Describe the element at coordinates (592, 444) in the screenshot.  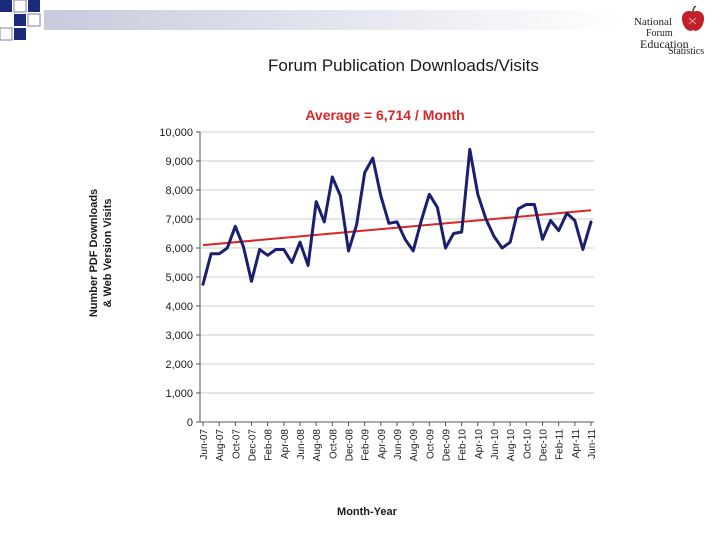
I see `x-tick-label: Jun-11` at that location.